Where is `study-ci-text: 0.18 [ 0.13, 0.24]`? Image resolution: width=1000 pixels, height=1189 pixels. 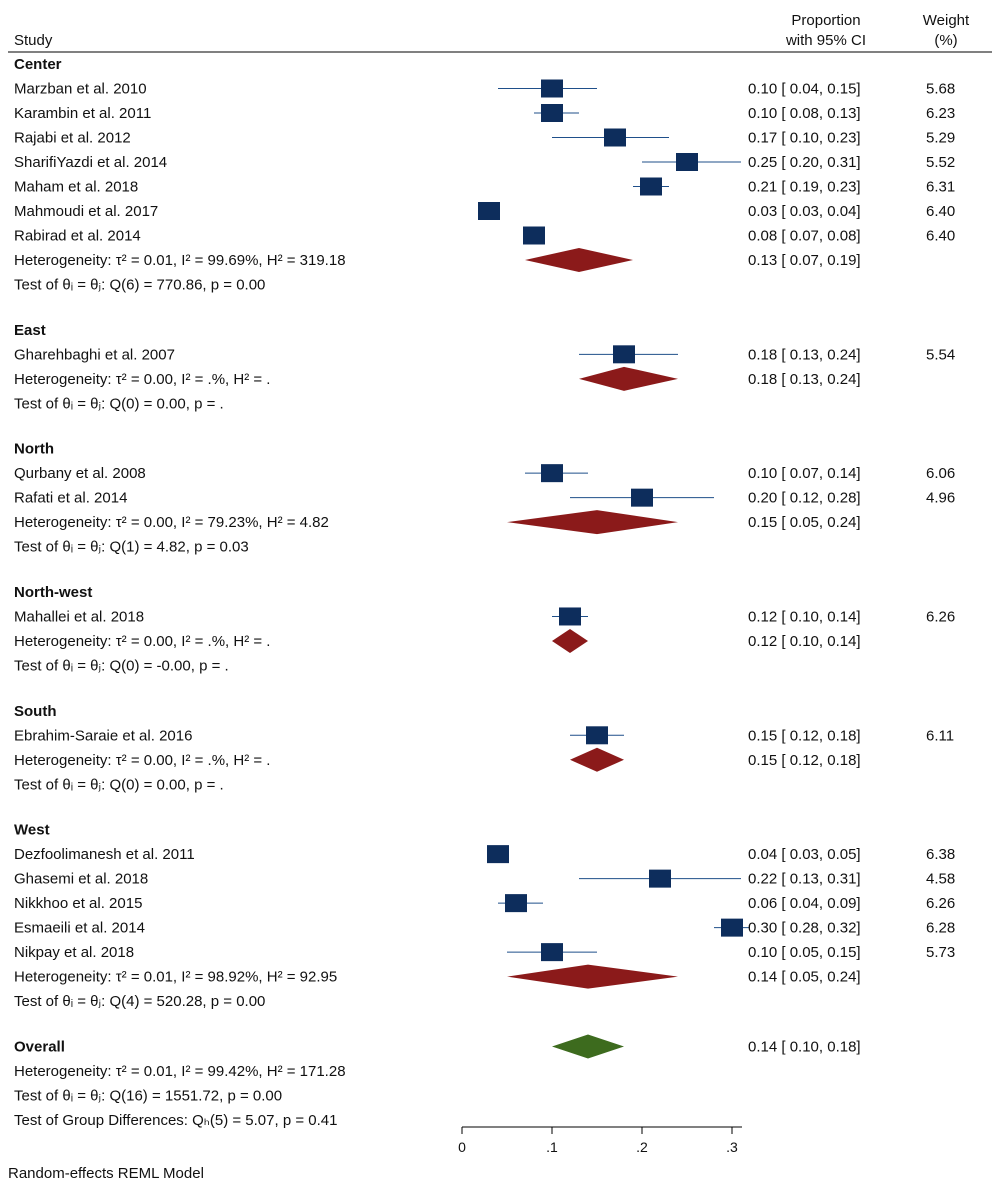 study-ci-text: 0.18 [ 0.13, 0.24] is located at coordinates (804, 354).